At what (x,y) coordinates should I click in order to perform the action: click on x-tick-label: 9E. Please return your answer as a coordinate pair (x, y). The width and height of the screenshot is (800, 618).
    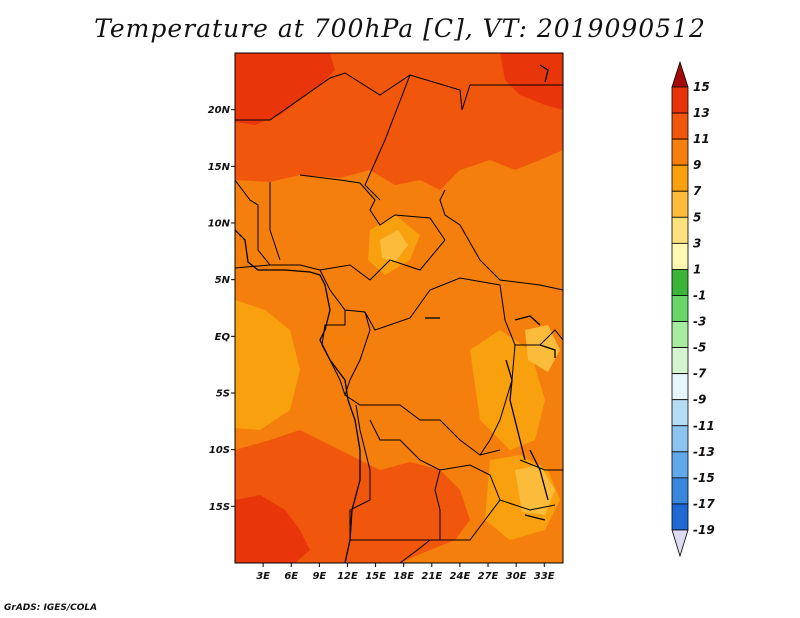
    Looking at the image, I should click on (319, 576).